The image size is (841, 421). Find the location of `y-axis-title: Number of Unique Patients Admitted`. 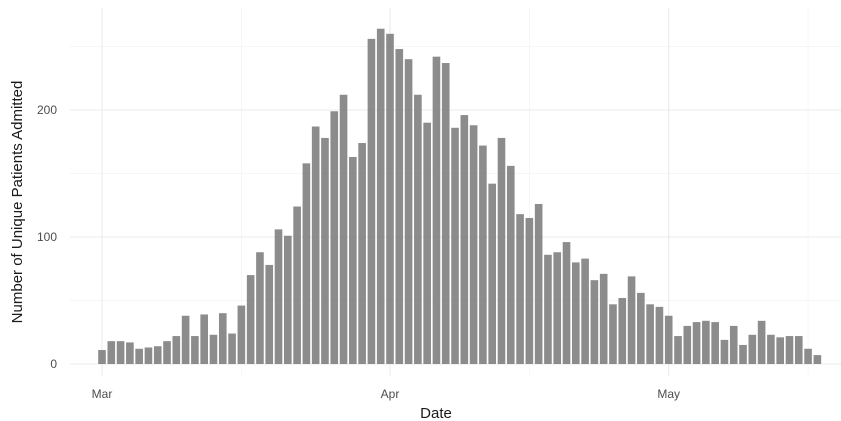

y-axis-title: Number of Unique Patients Admitted is located at coordinates (17, 202).